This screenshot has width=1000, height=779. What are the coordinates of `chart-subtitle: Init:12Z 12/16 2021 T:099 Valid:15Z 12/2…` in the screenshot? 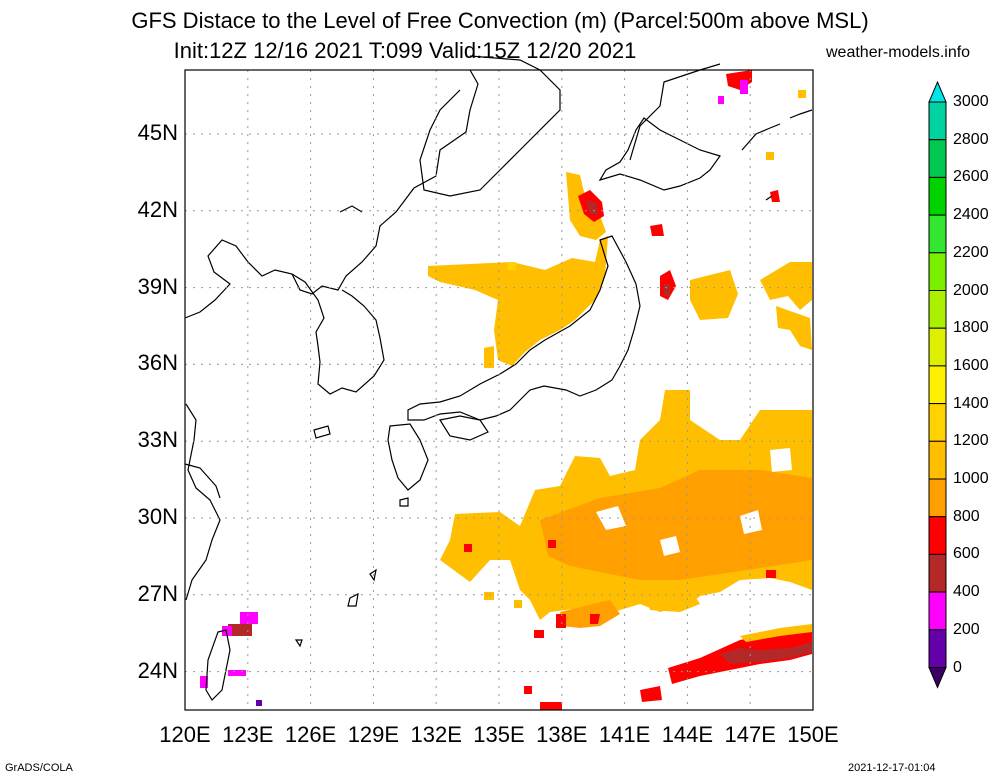 It's located at (405, 50).